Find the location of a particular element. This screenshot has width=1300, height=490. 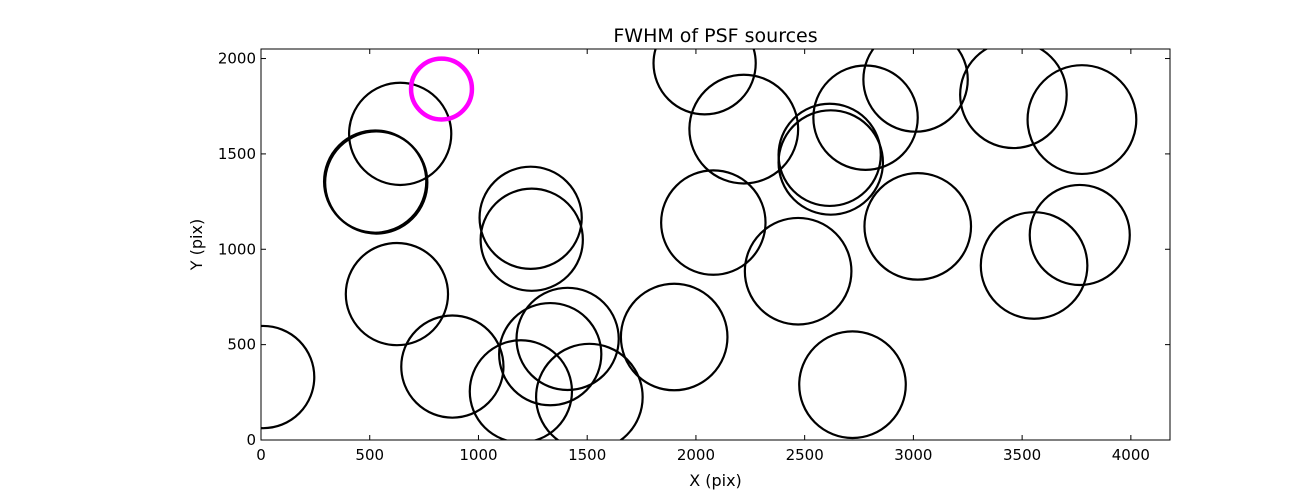

x-axis-label: X (pix) is located at coordinates (715, 480).